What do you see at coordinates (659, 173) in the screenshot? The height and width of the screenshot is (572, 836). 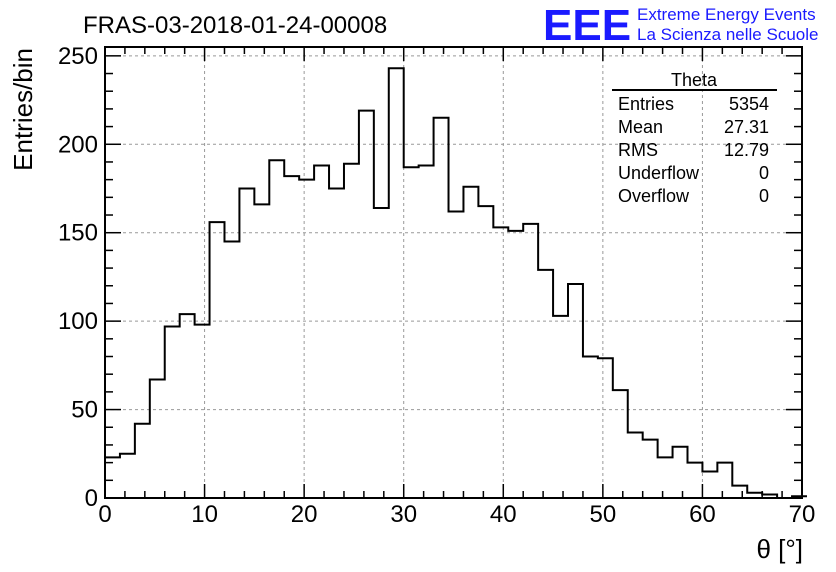 I see `stats-underflow-label: Underflow` at bounding box center [659, 173].